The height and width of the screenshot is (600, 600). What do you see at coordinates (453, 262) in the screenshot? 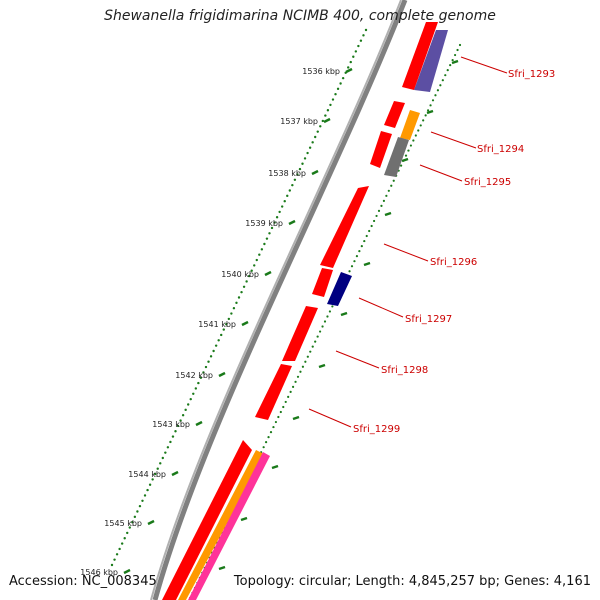
I see `gene-label: Sfri_1296` at bounding box center [453, 262].